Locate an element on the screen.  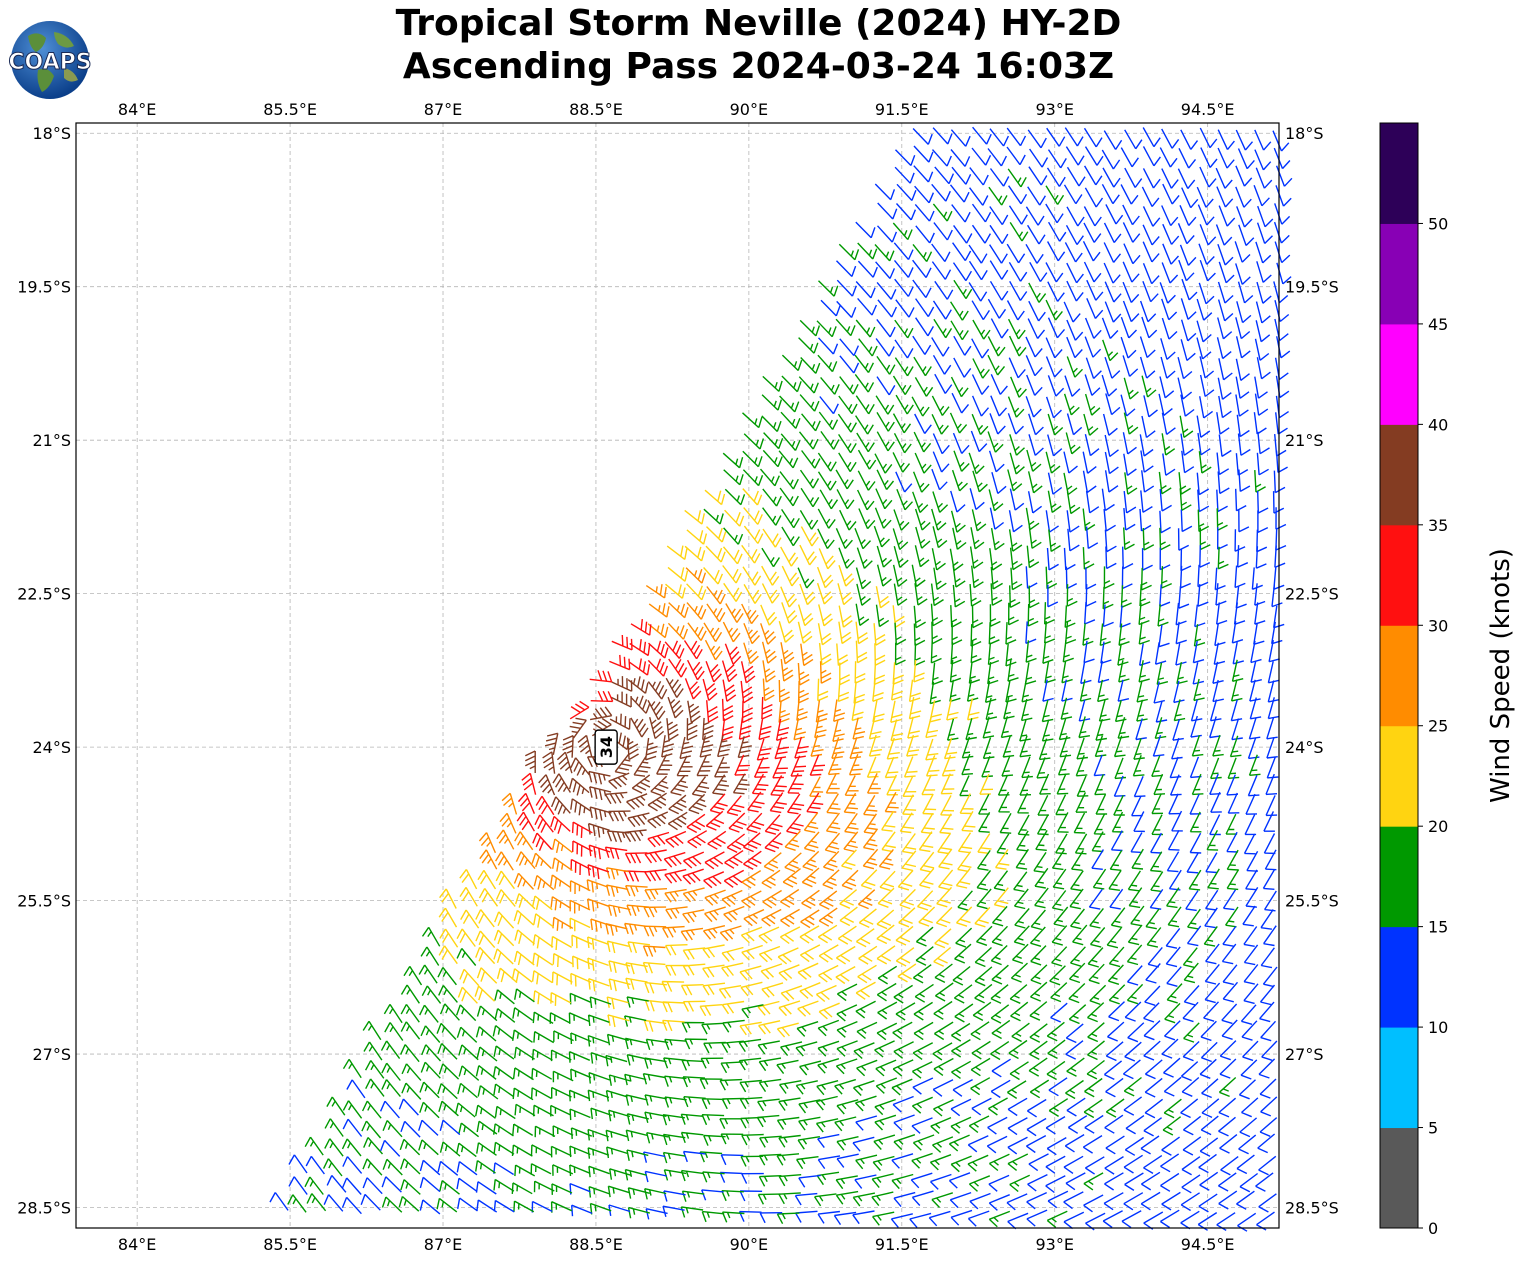
lat-ticks-right: 18°S19.5°S21°S22.5°S24°S25.5°S27°S28.5°S is located at coordinates (1312, 670).